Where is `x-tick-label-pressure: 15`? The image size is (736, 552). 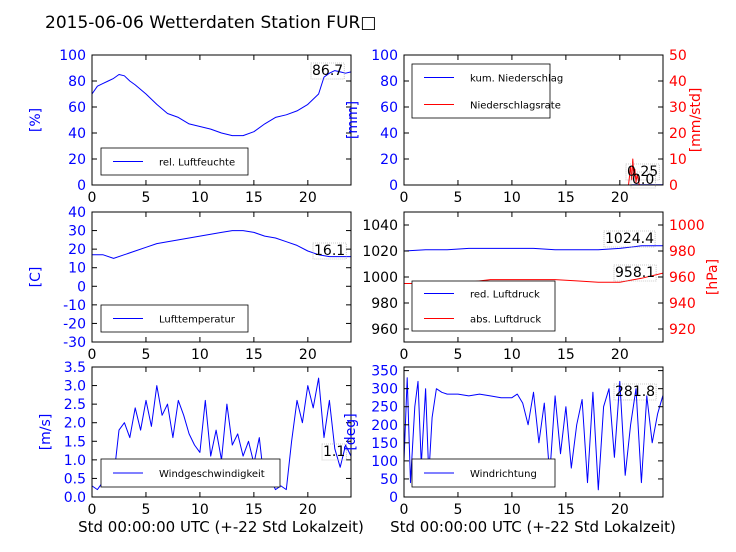 x-tick-label-pressure: 15 is located at coordinates (566, 355).